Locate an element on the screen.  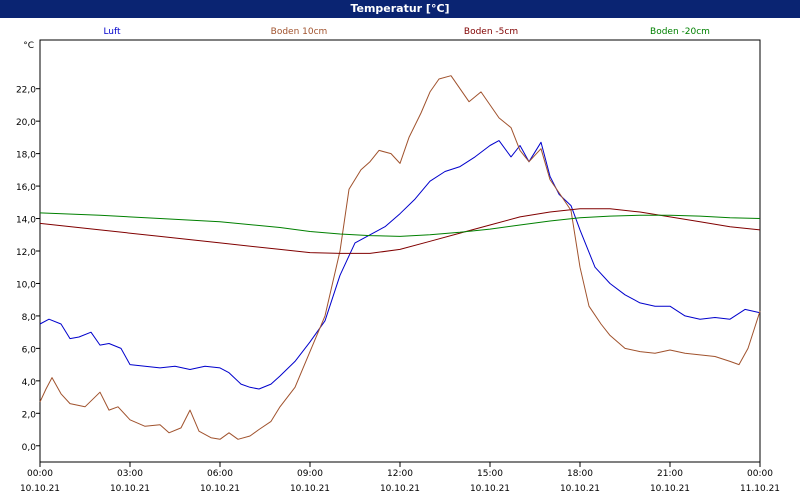
y-tick-label: 4,0 is located at coordinates (29, 383).